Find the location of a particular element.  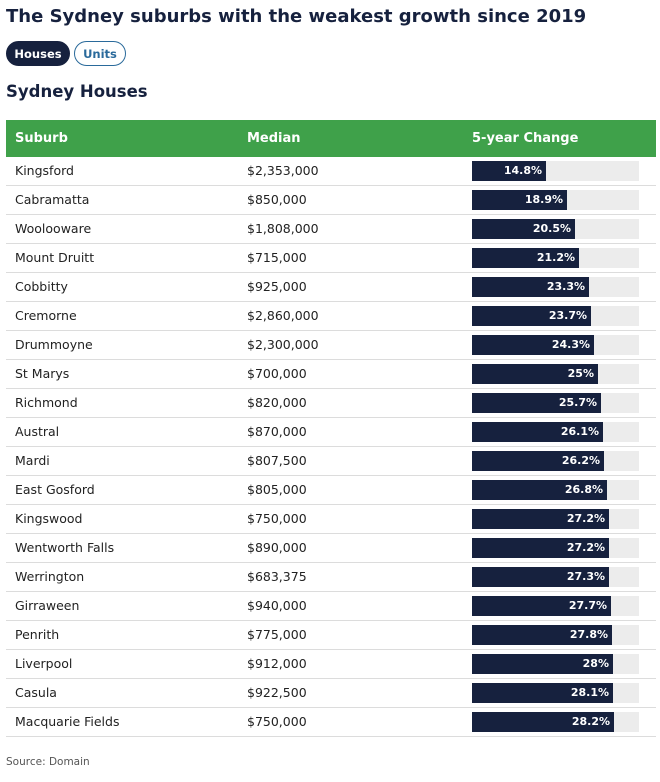

median-cell: $820,000 is located at coordinates (277, 402).